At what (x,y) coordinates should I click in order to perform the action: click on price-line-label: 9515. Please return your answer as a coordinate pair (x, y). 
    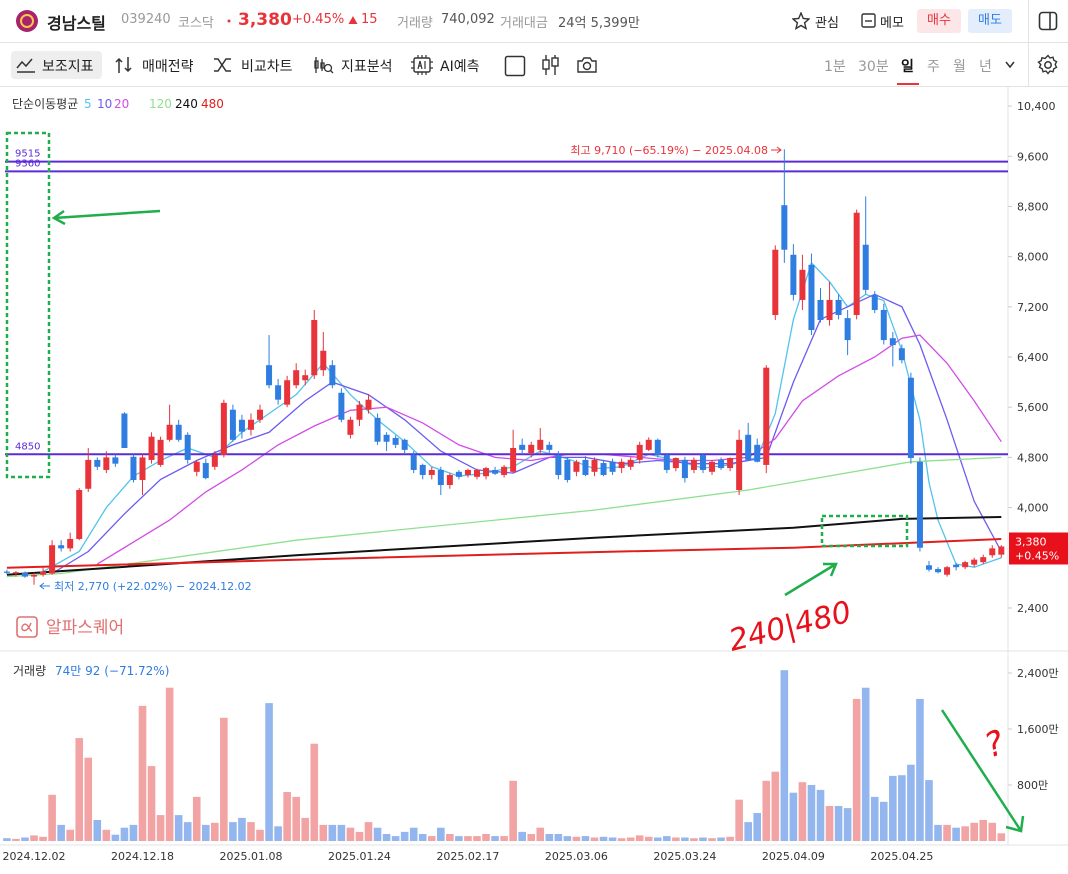
    Looking at the image, I should click on (27, 154).